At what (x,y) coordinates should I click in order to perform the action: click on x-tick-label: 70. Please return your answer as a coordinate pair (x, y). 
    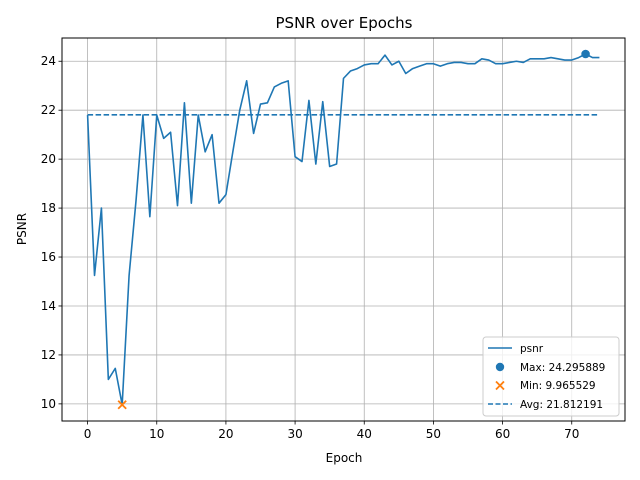
    Looking at the image, I should click on (571, 434).